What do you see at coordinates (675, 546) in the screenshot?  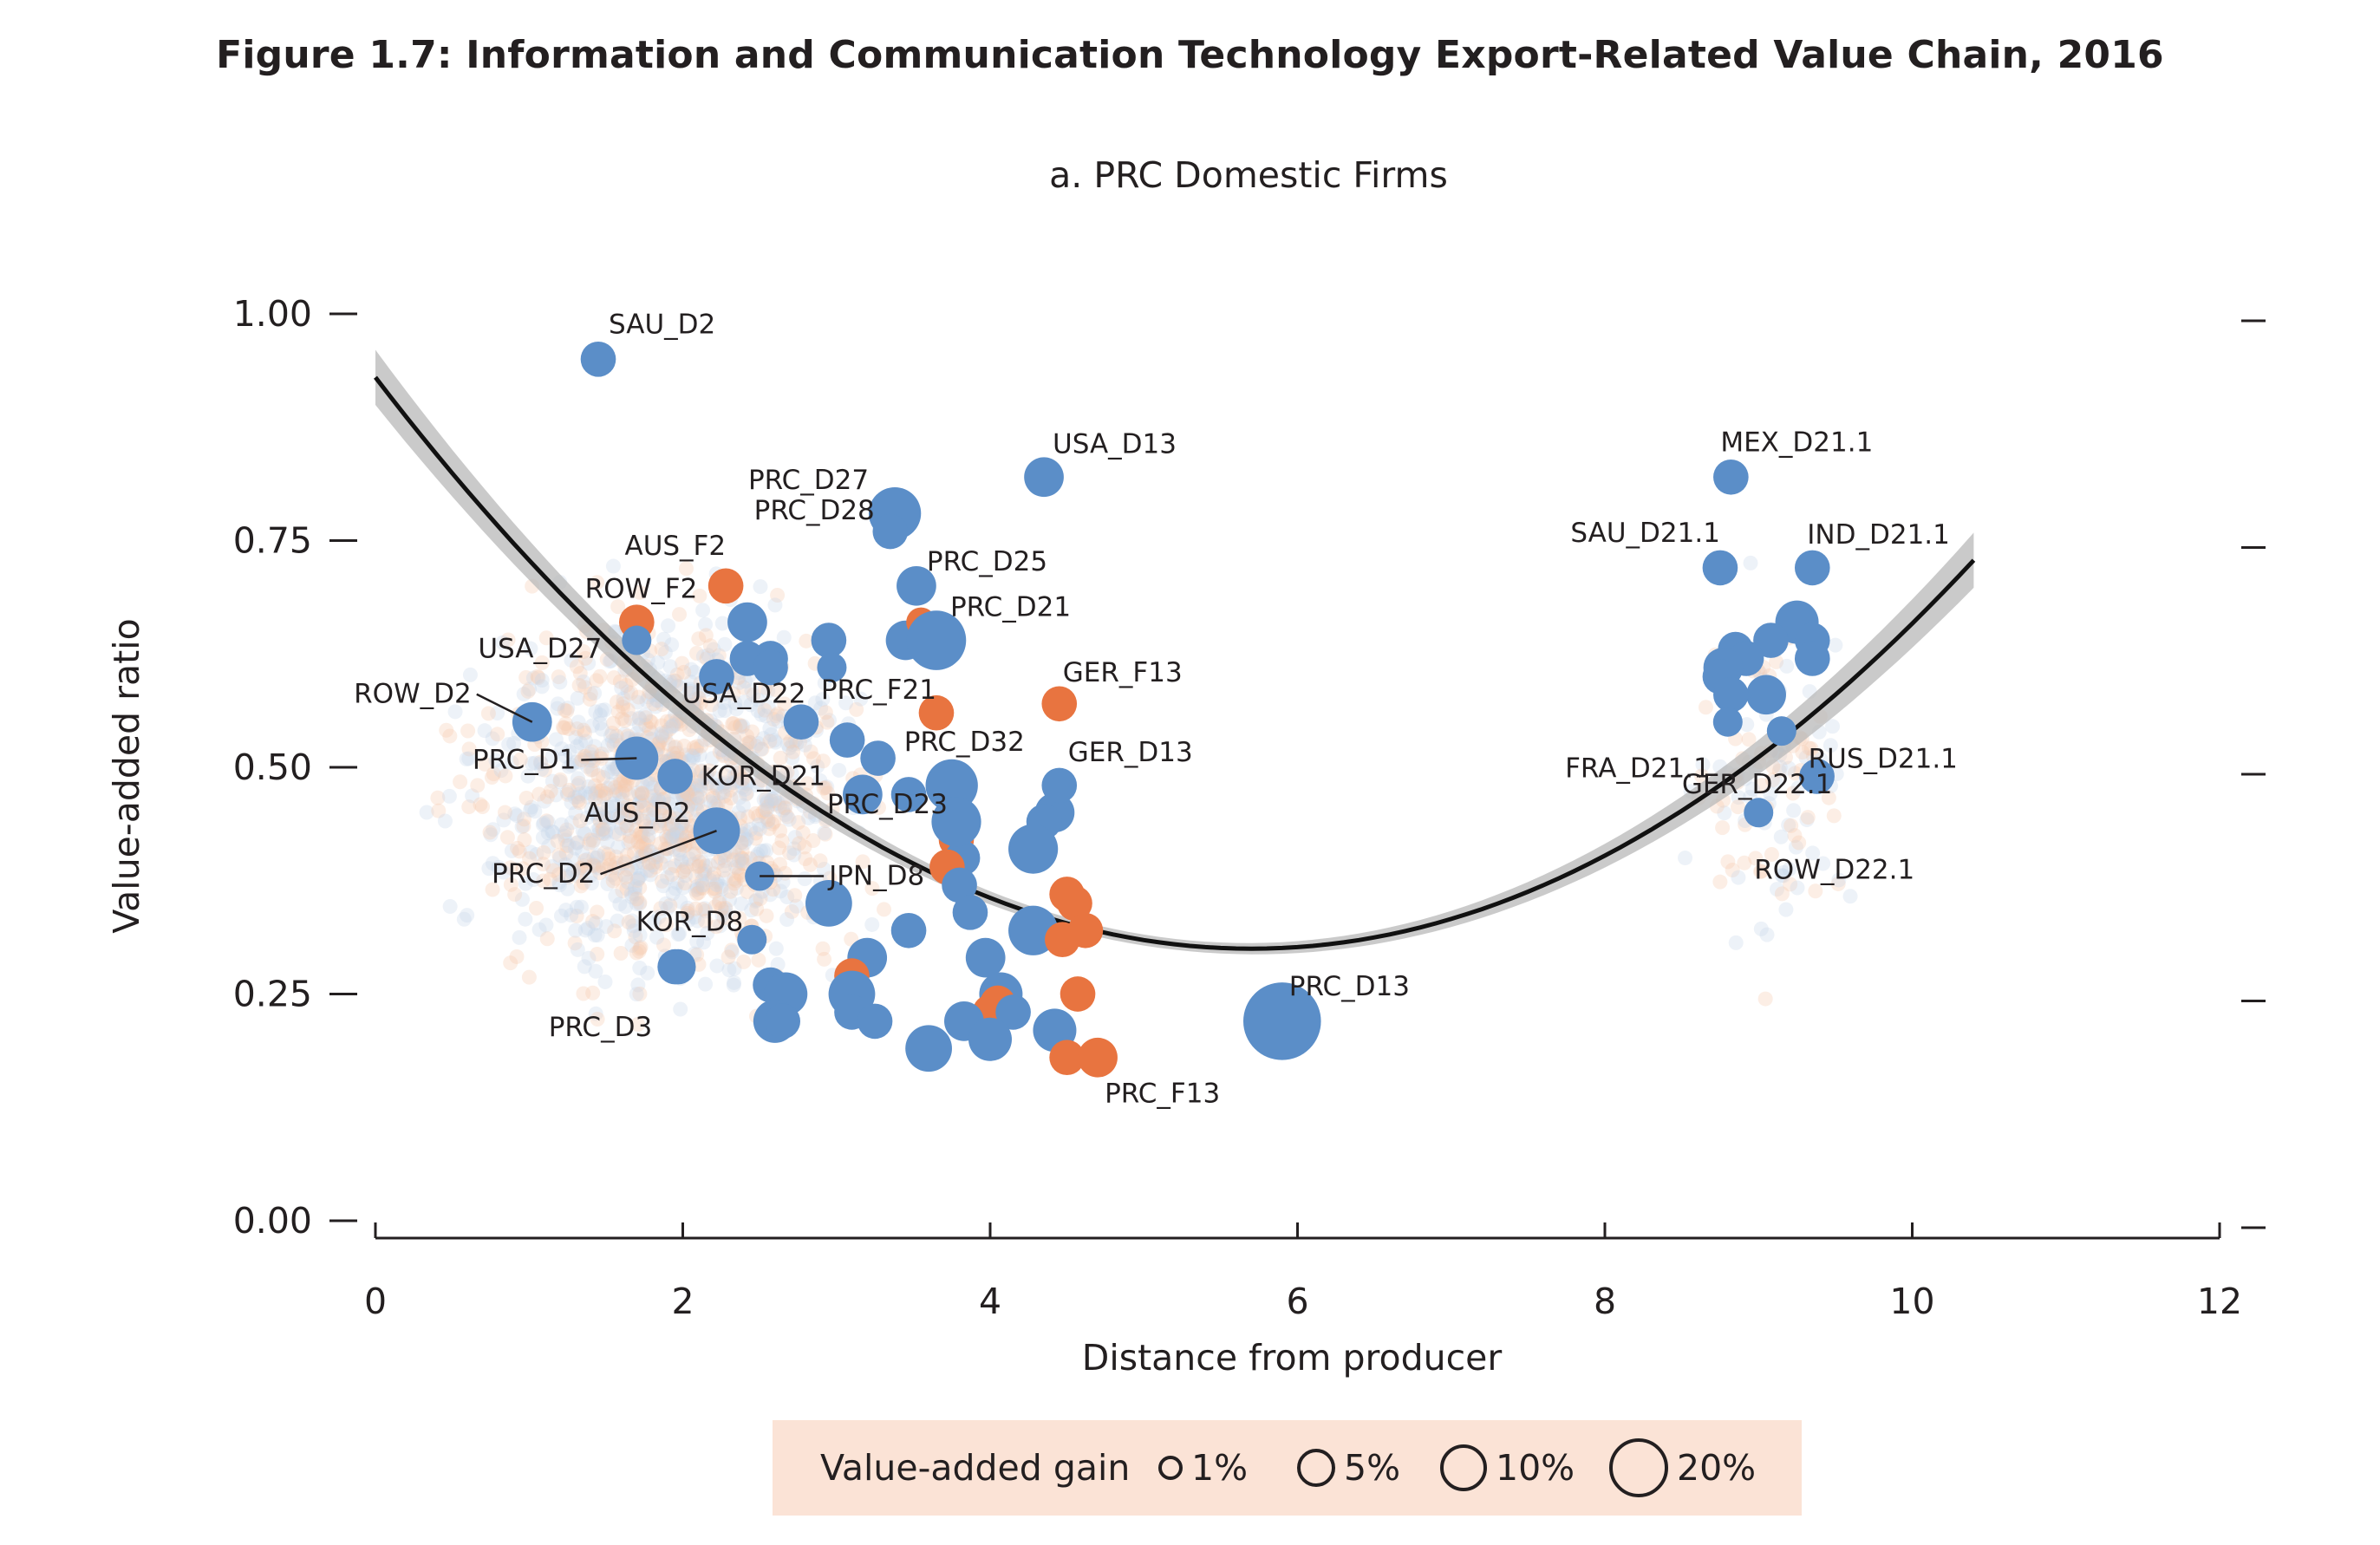 I see `point-label: AUS_F2` at bounding box center [675, 546].